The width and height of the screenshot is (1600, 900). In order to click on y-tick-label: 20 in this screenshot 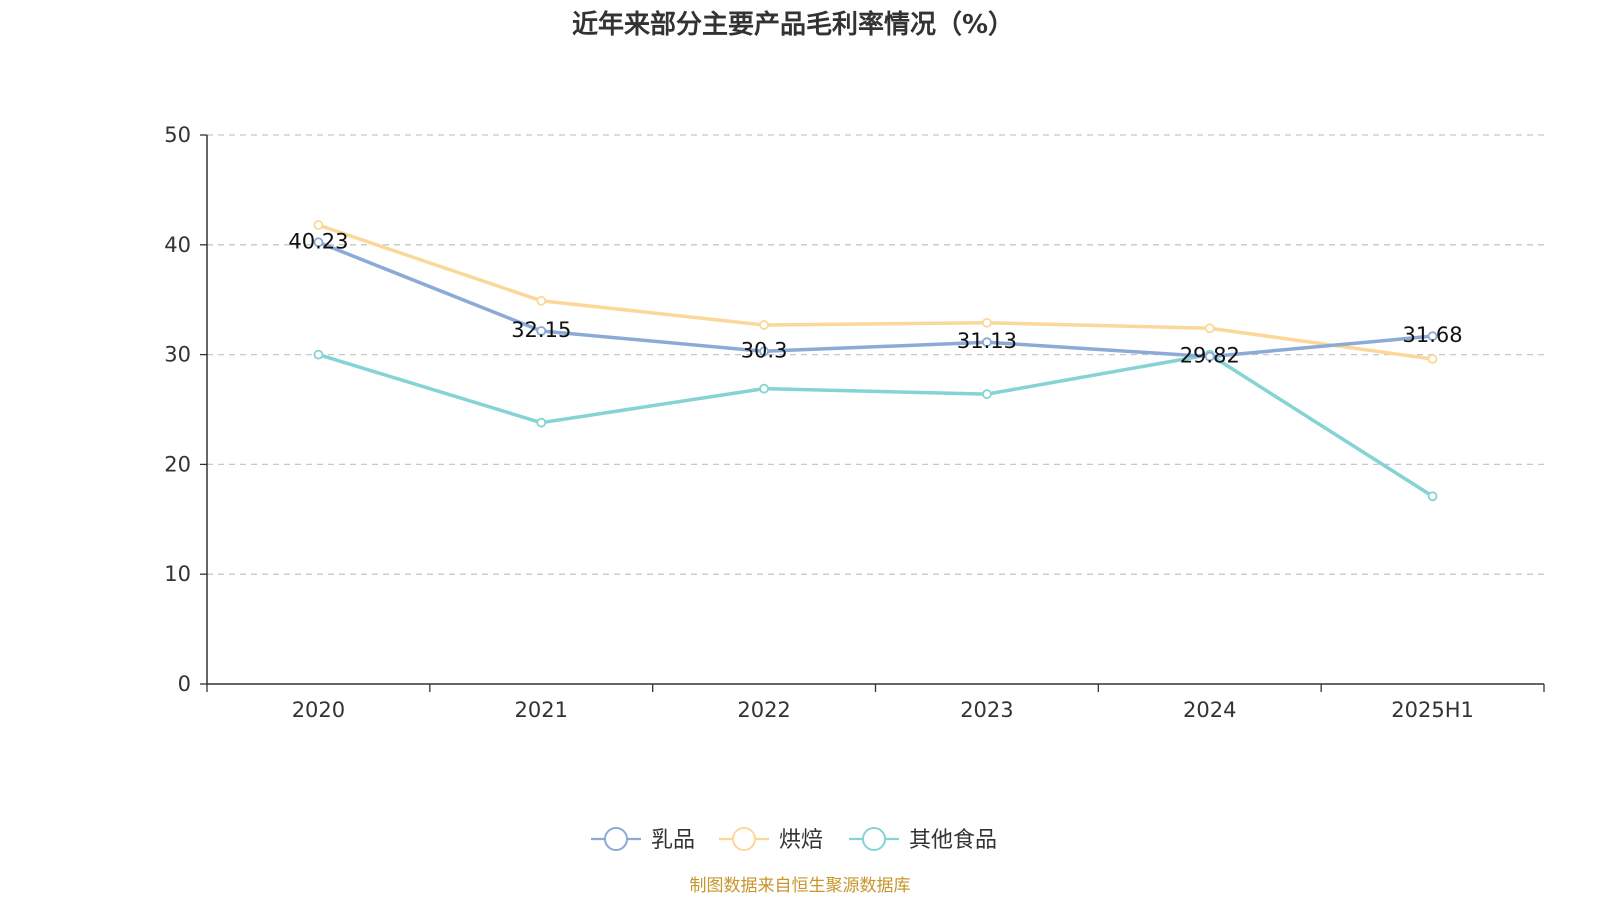, I will do `click(177, 464)`.